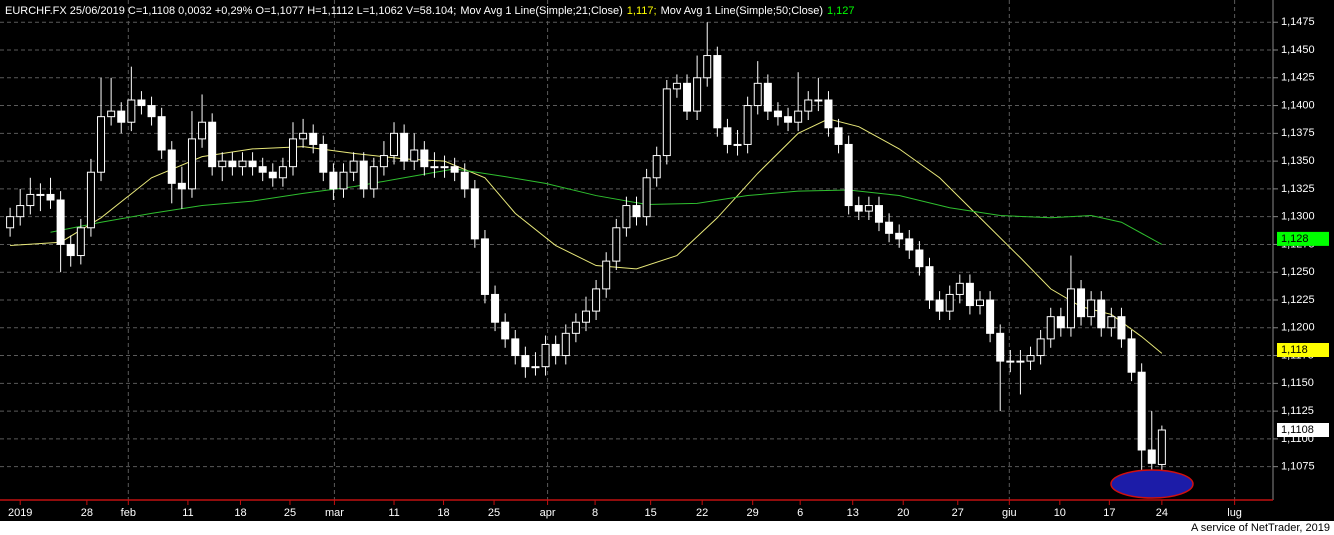 Image resolution: width=1334 pixels, height=535 pixels. What do you see at coordinates (1298, 78) in the screenshot?
I see `y-tick-label: 1,1425` at bounding box center [1298, 78].